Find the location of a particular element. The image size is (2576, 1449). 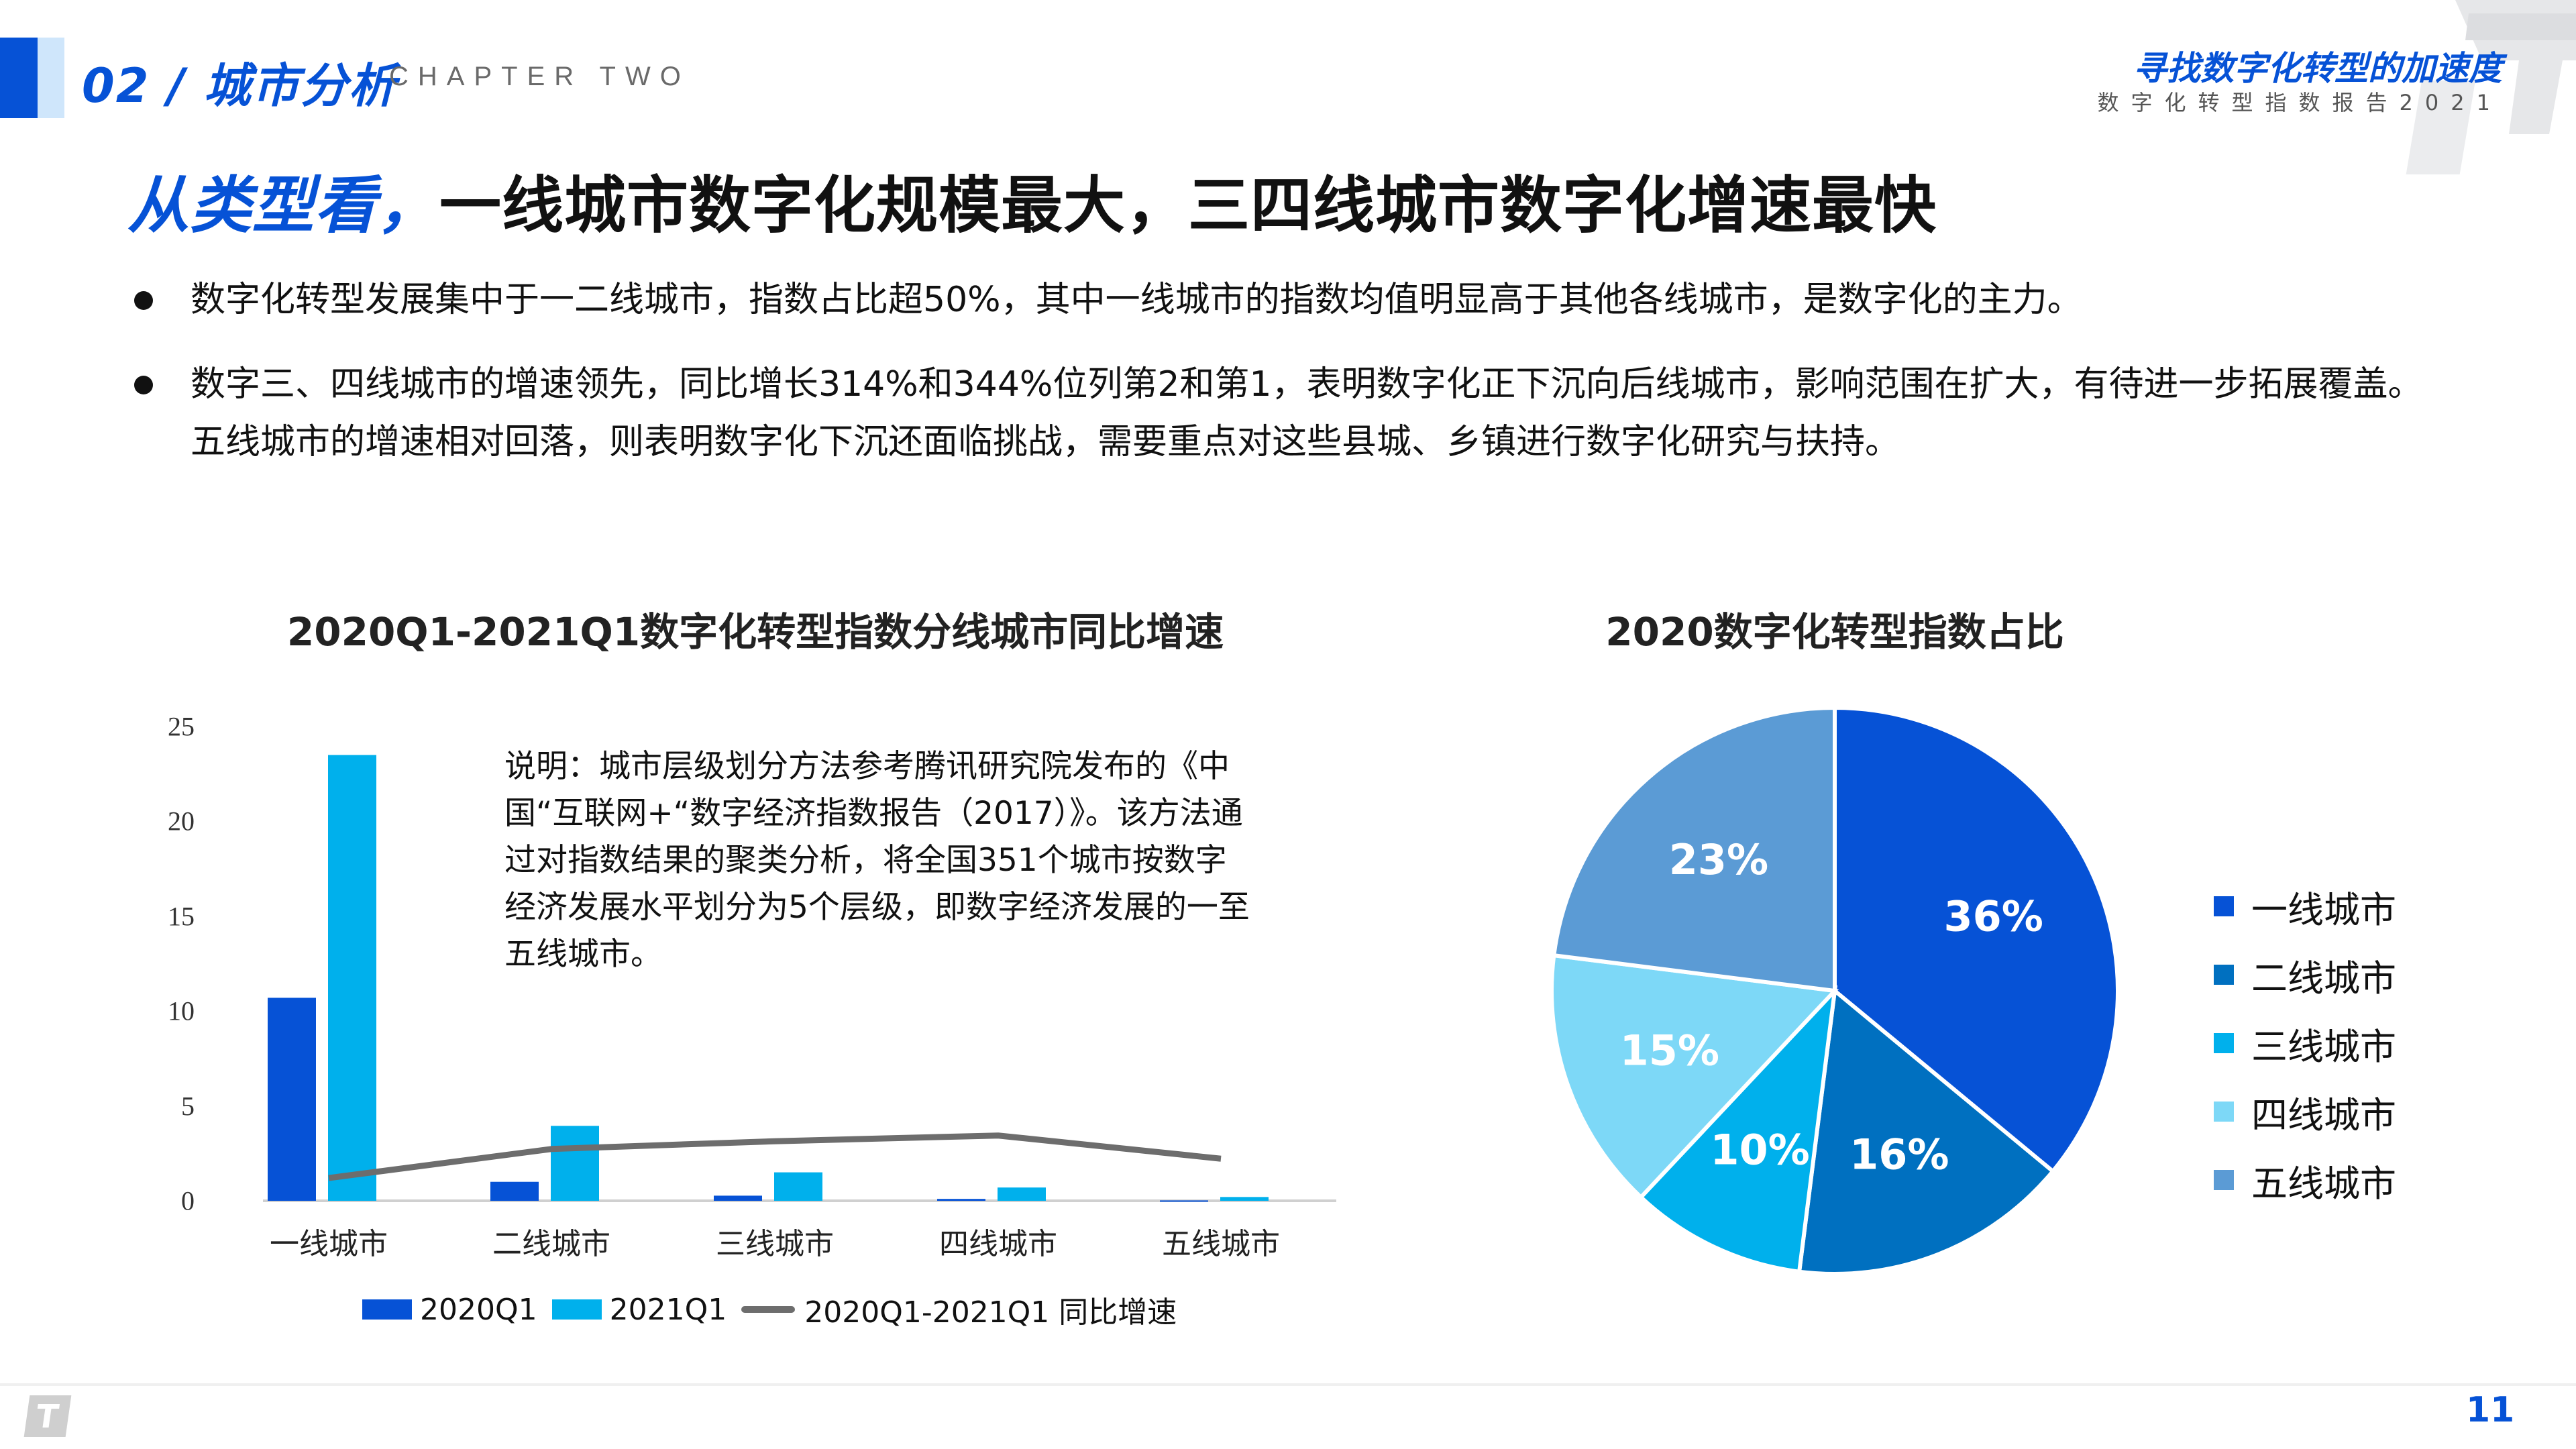

x-label: 三线城市 is located at coordinates (775, 1244).